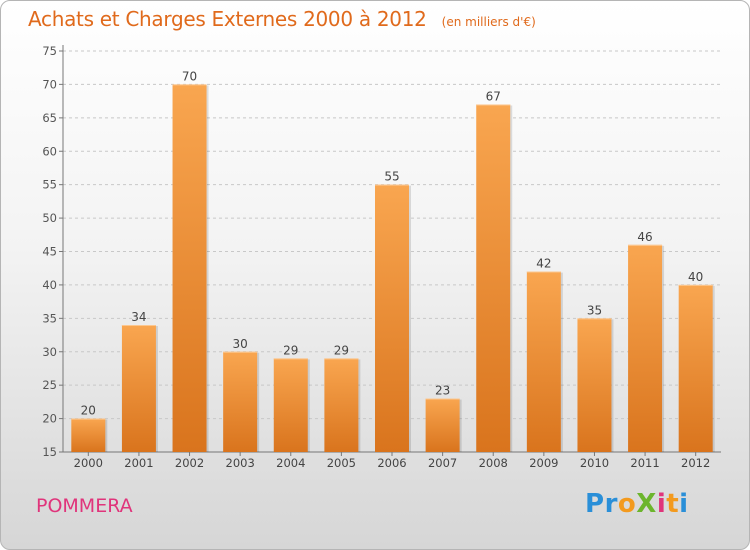 The height and width of the screenshot is (550, 750). I want to click on bar-value-label: 23, so click(442, 391).